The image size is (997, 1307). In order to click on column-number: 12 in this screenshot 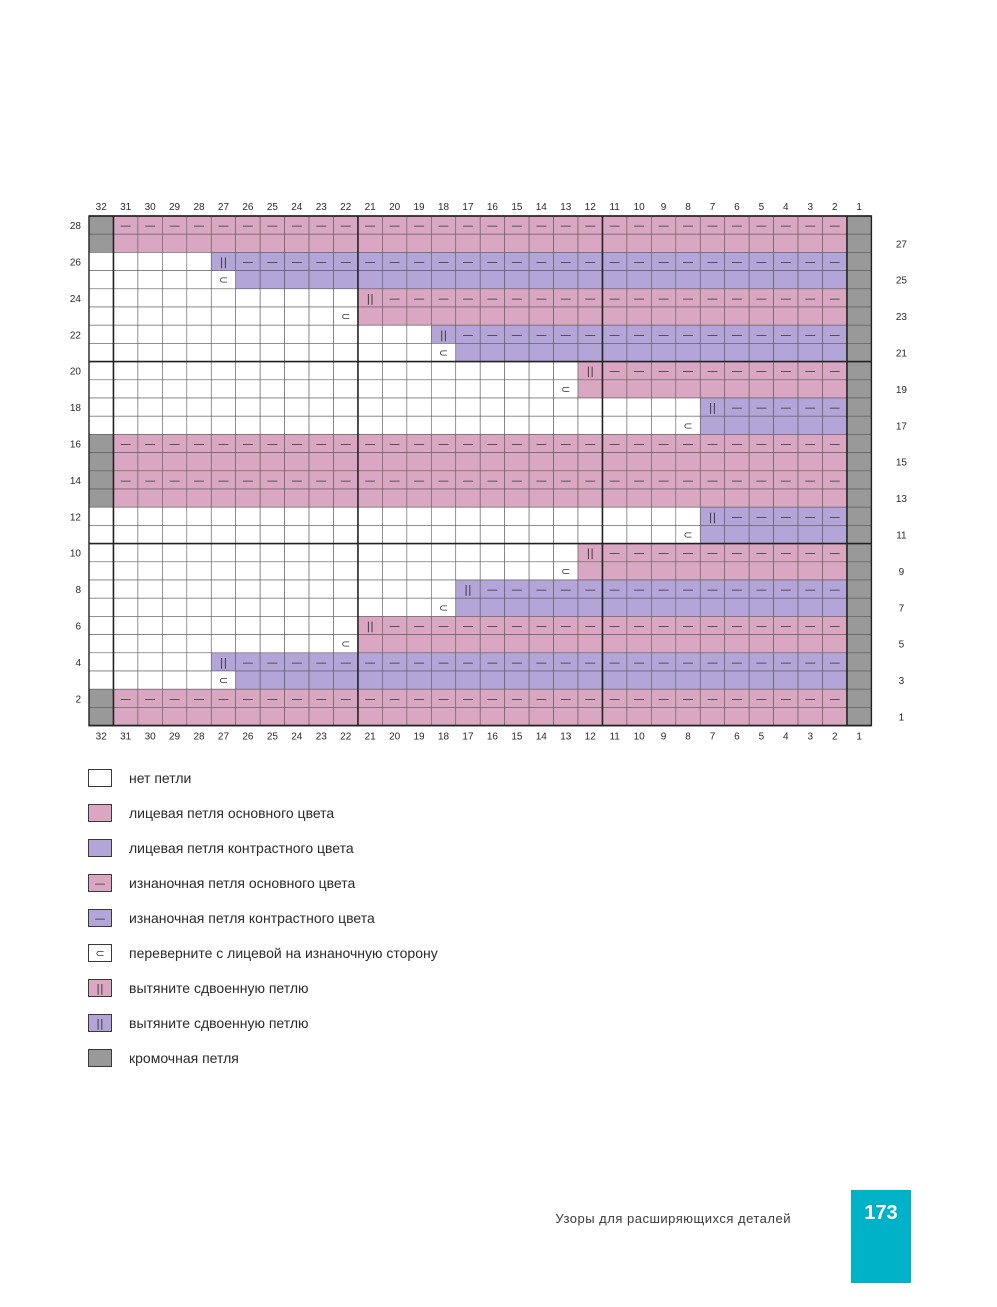, I will do `click(591, 207)`.